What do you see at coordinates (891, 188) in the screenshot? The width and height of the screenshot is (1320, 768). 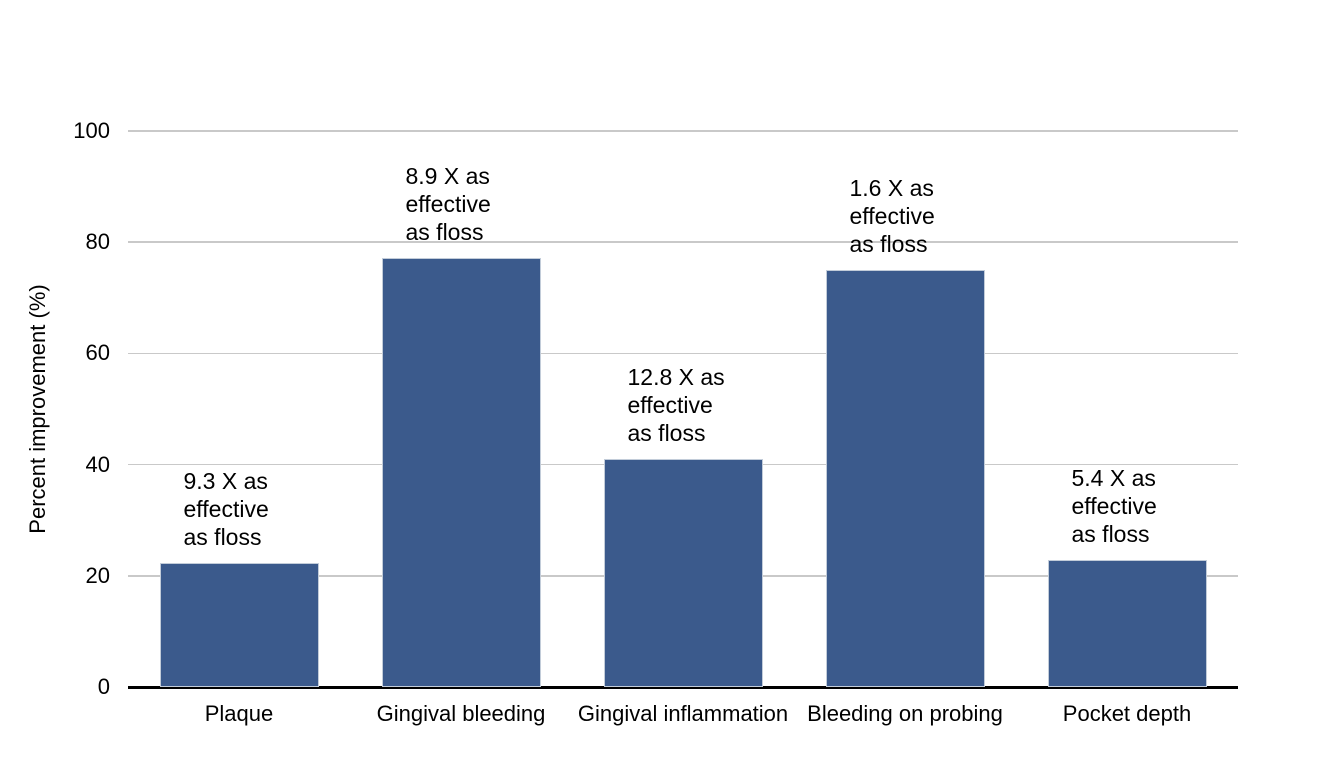 I see `annotation-line: 1.6 X as` at bounding box center [891, 188].